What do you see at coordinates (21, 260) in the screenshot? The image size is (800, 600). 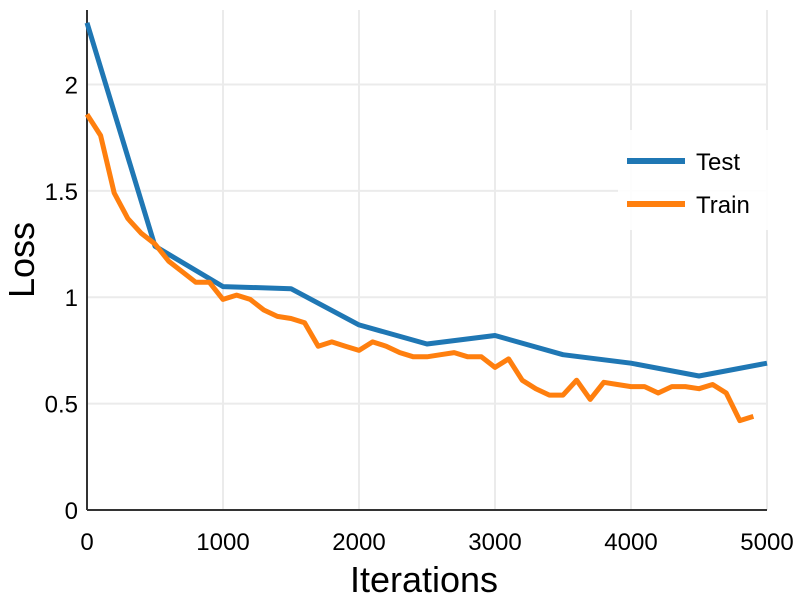 I see `y-axis-title: Loss` at bounding box center [21, 260].